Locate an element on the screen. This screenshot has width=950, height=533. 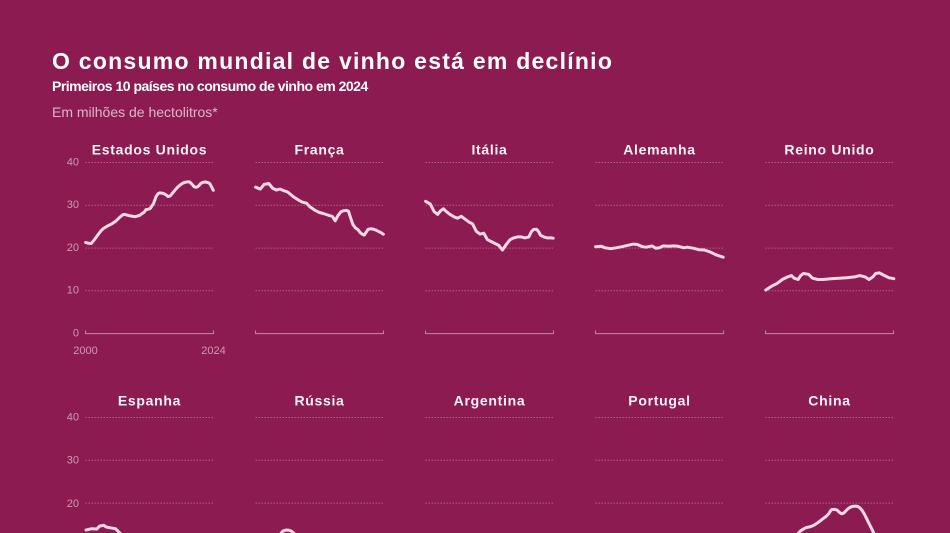
svg-text: Rússia is located at coordinates (319, 401).